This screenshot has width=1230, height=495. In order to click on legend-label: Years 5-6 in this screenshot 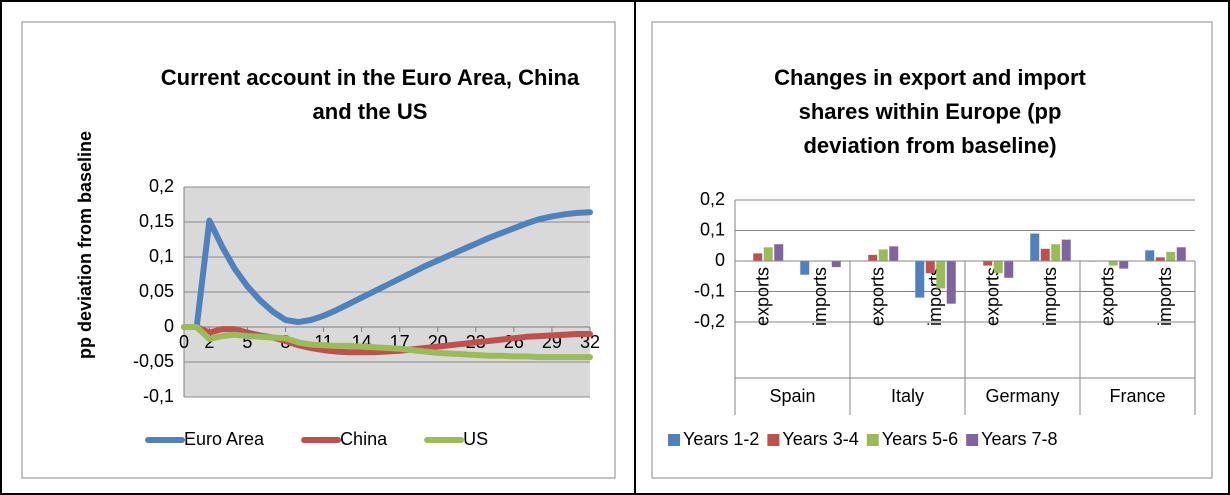, I will do `click(920, 439)`.